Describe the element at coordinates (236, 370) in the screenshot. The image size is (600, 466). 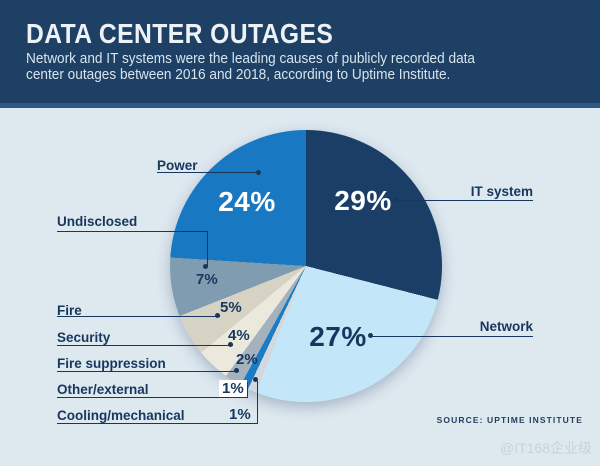
I see `callout-dot-fire-suppression` at that location.